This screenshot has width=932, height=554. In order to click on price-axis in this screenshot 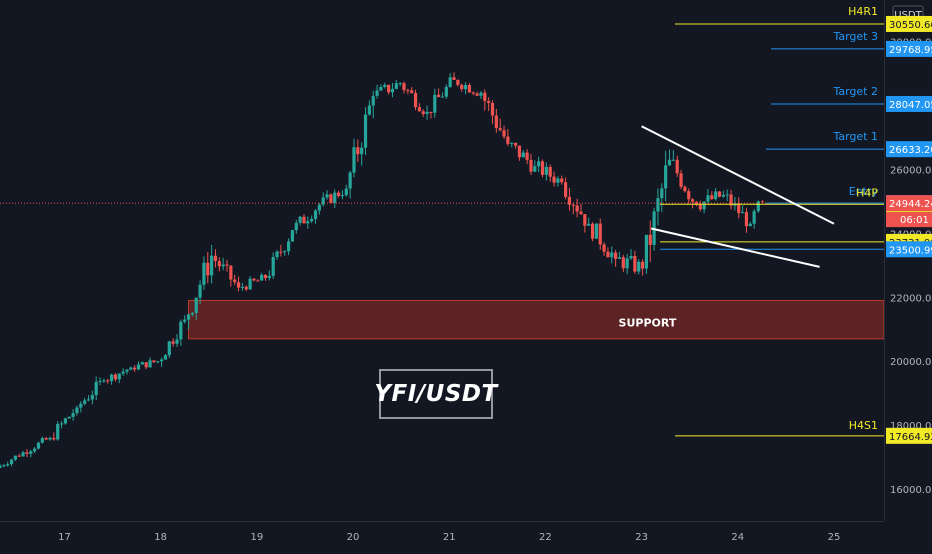, I will do `click(908, 275)`.